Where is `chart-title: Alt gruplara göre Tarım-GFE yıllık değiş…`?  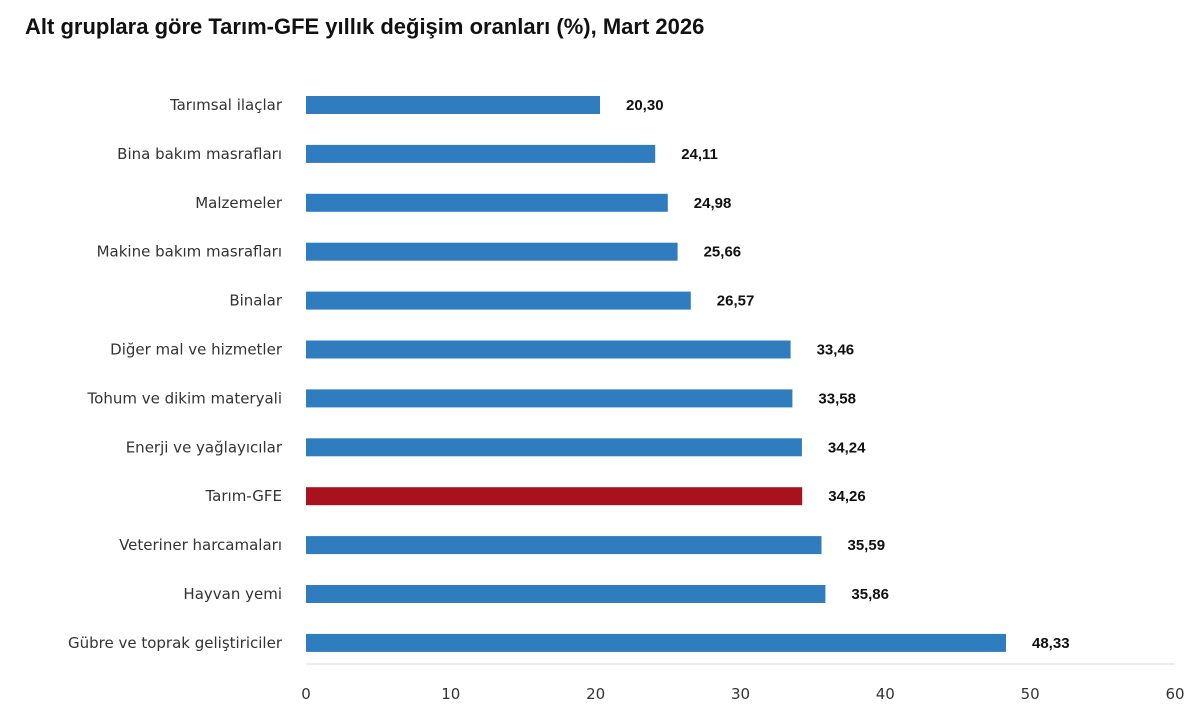 chart-title: Alt gruplara göre Tarım-GFE yıllık değiş… is located at coordinates (365, 26).